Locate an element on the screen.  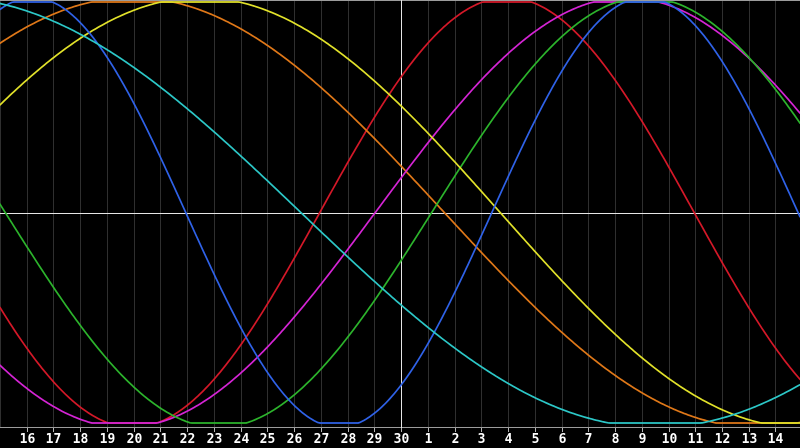
x-axis-label-4: 4 is located at coordinates (509, 439).